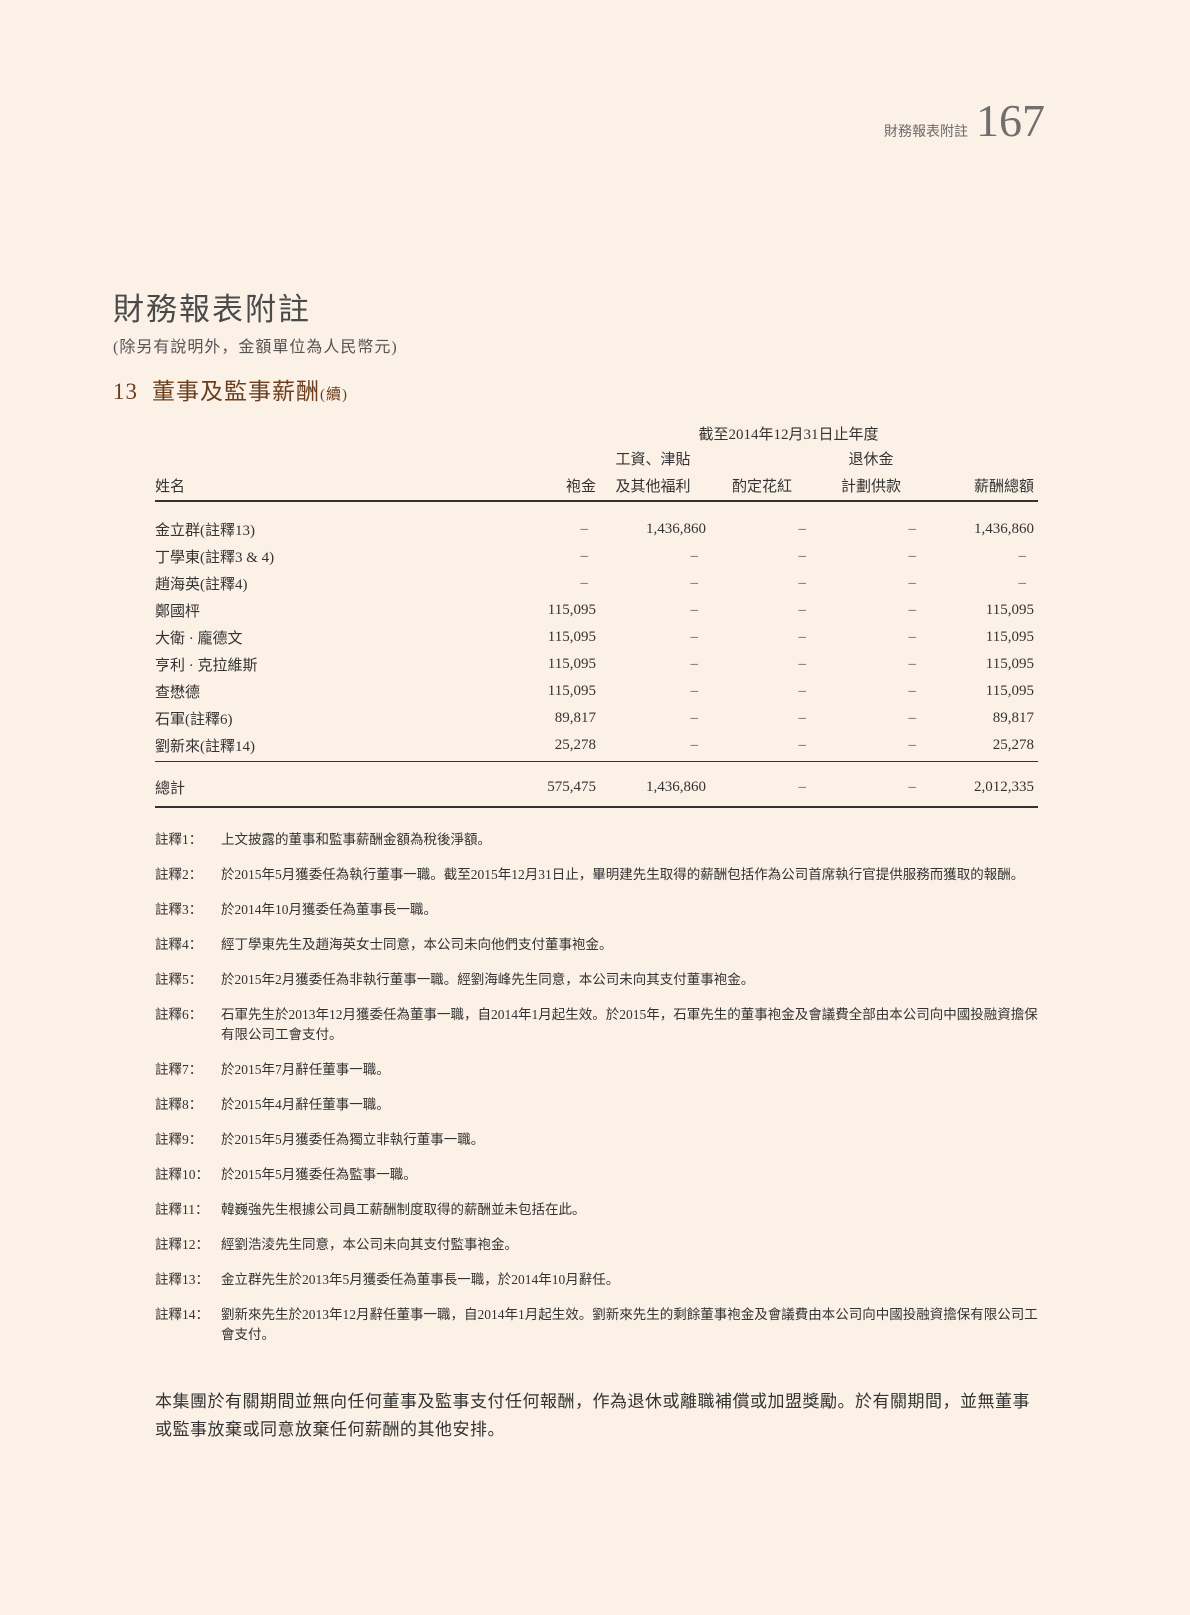 Image resolution: width=1190 pixels, height=1615 pixels. I want to click on note-label: 註釋2：, so click(179, 874).